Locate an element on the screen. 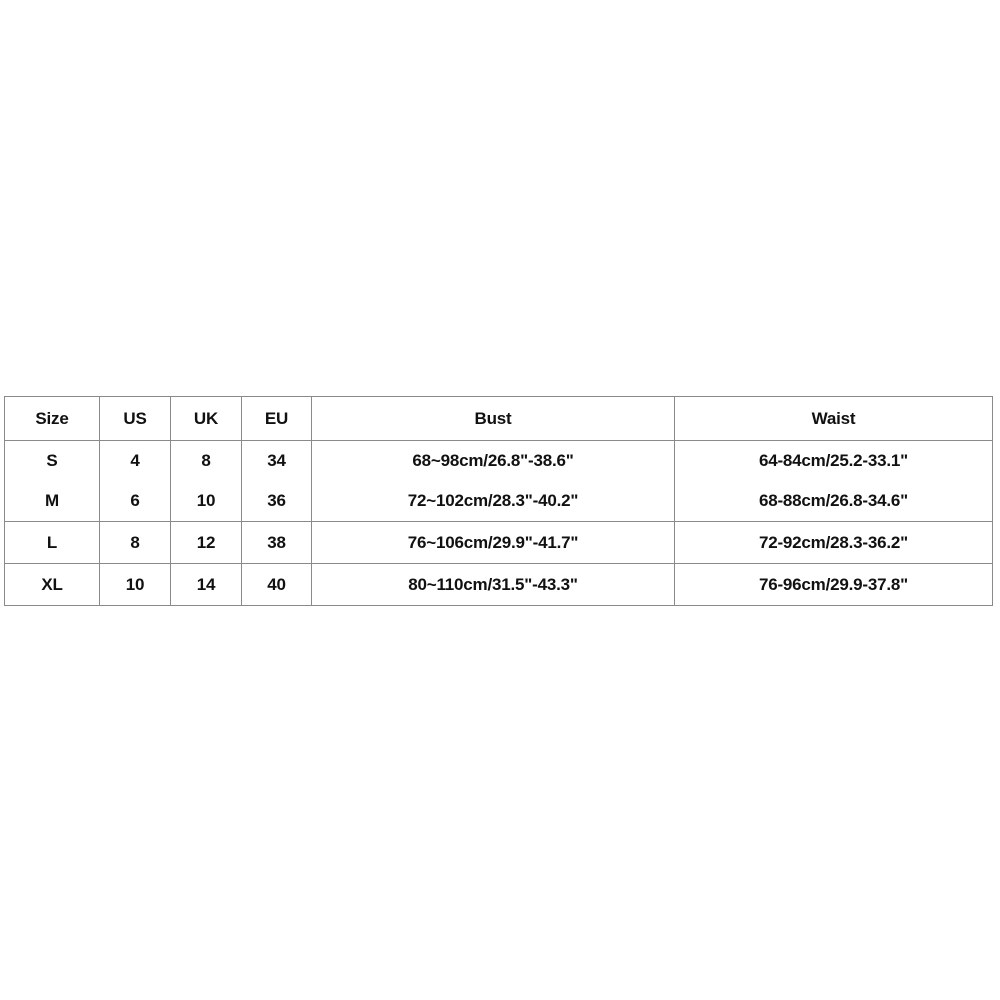 This screenshot has width=1000, height=1000. cell-us-s: 4 is located at coordinates (135, 460).